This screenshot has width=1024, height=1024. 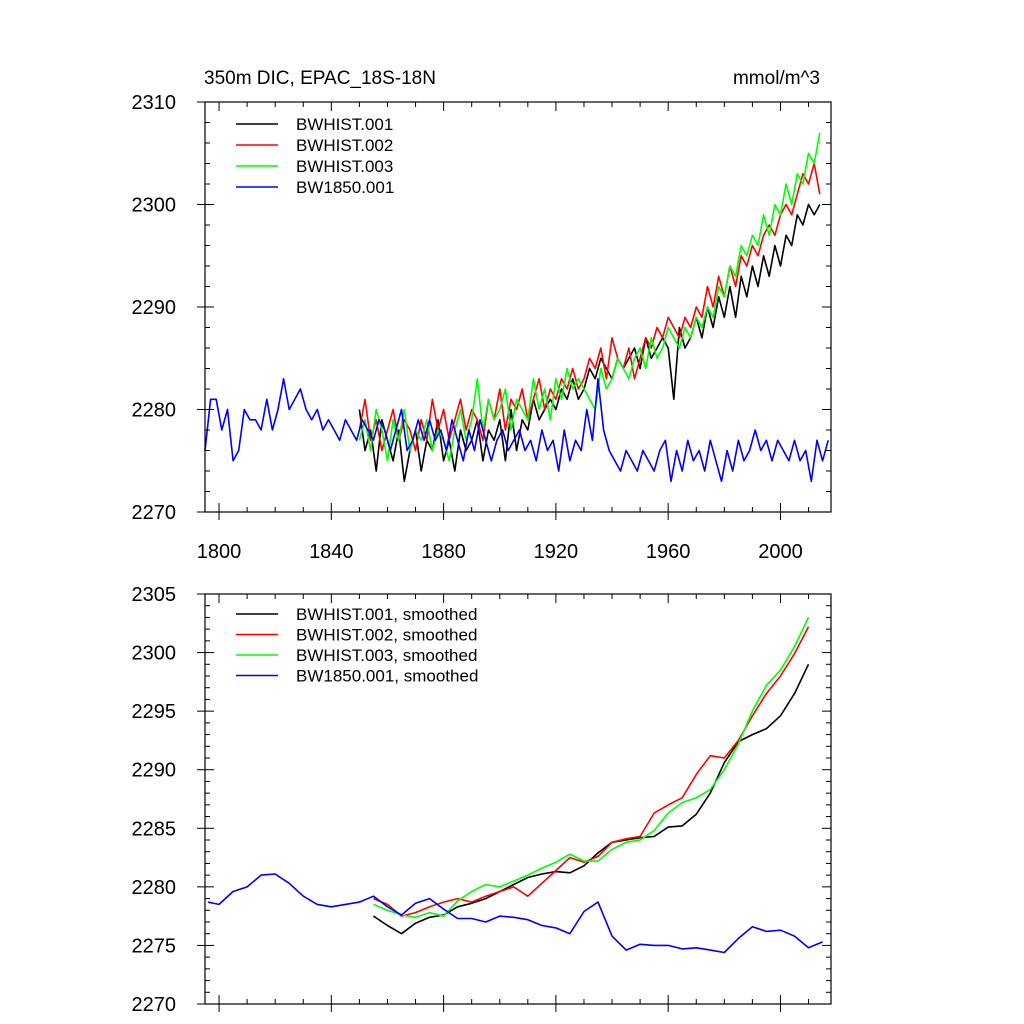 I want to click on bottom-y-tick-label: 2300, so click(x=154, y=654).